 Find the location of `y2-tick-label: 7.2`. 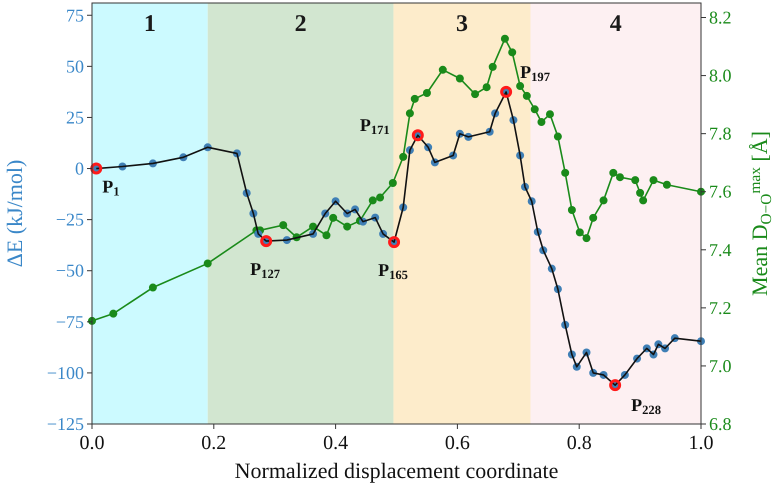

y2-tick-label: 7.2 is located at coordinates (720, 308).